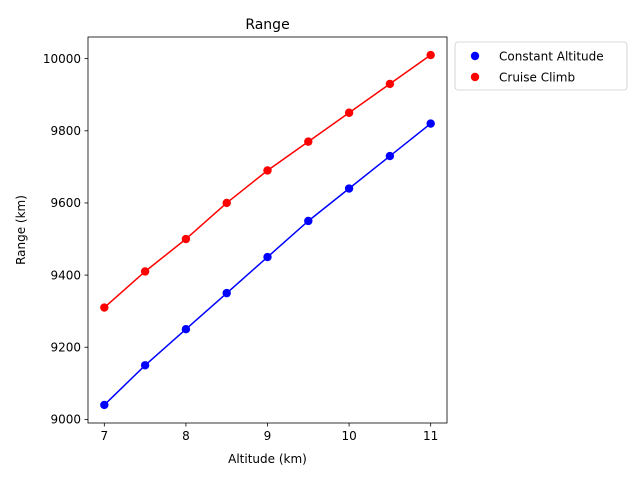  I want to click on y-tick-label-0: 9000, so click(65, 420).